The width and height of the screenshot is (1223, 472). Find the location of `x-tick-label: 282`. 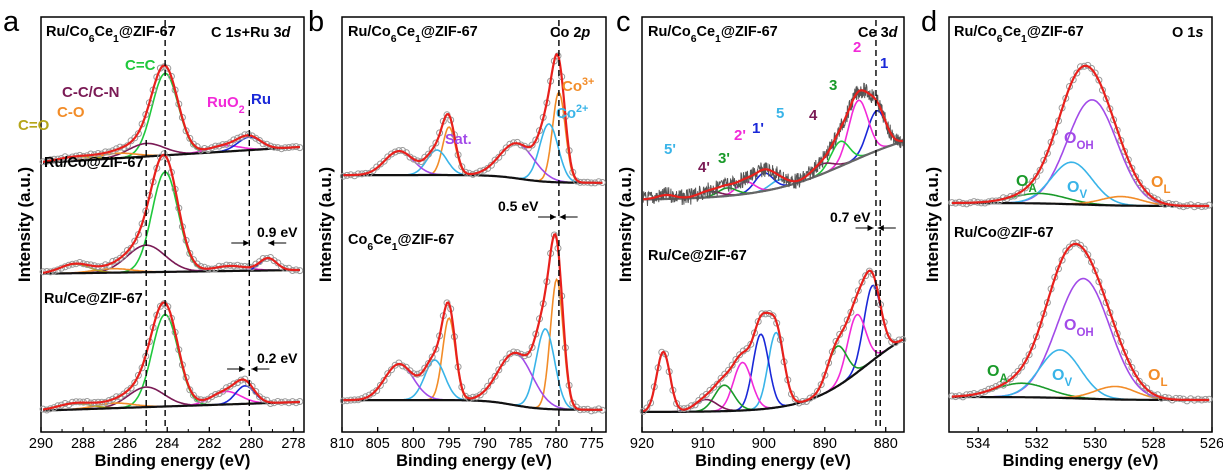

x-tick-label: 282 is located at coordinates (209, 444).